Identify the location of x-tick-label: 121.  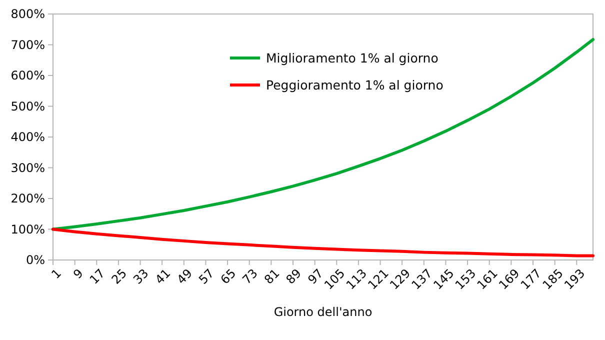
(378, 279).